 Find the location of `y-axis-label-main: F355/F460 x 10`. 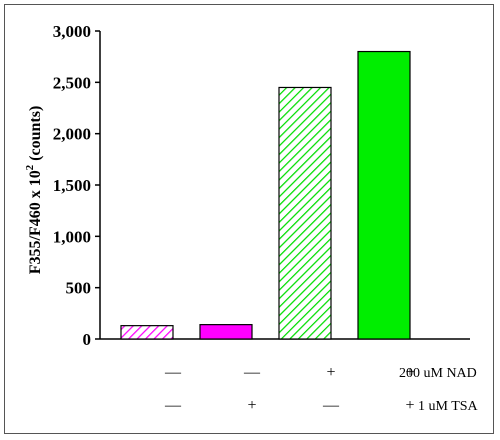

y-axis-label-main: F355/F460 x 10 is located at coordinates (35, 222).